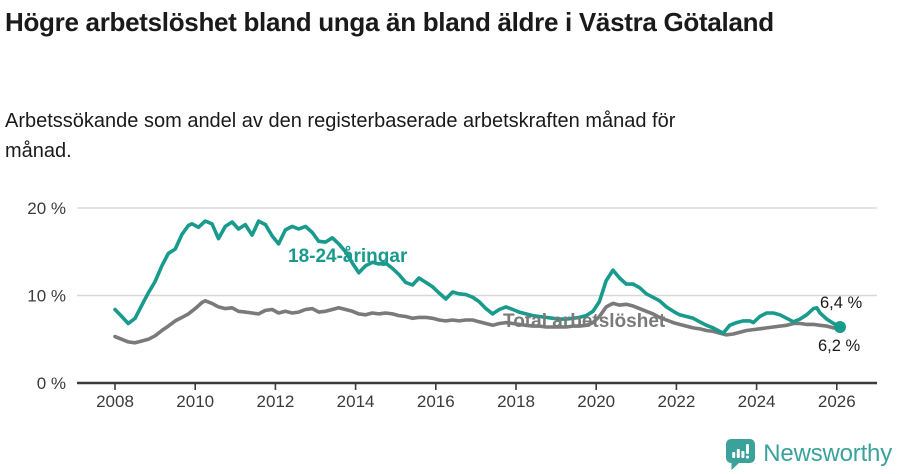 The height and width of the screenshot is (474, 900). What do you see at coordinates (115, 401) in the screenshot?
I see `x-tick-label-2008: 2008` at bounding box center [115, 401].